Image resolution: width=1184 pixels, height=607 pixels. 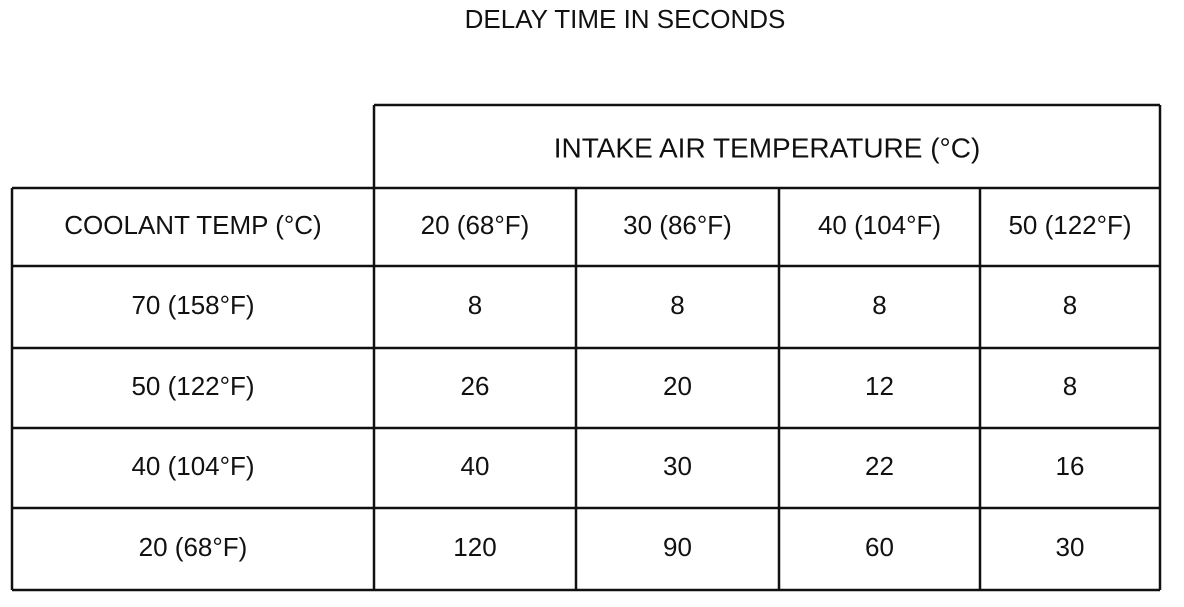 What do you see at coordinates (192, 466) in the screenshot?
I see `row-label: 40 (104°F)` at bounding box center [192, 466].